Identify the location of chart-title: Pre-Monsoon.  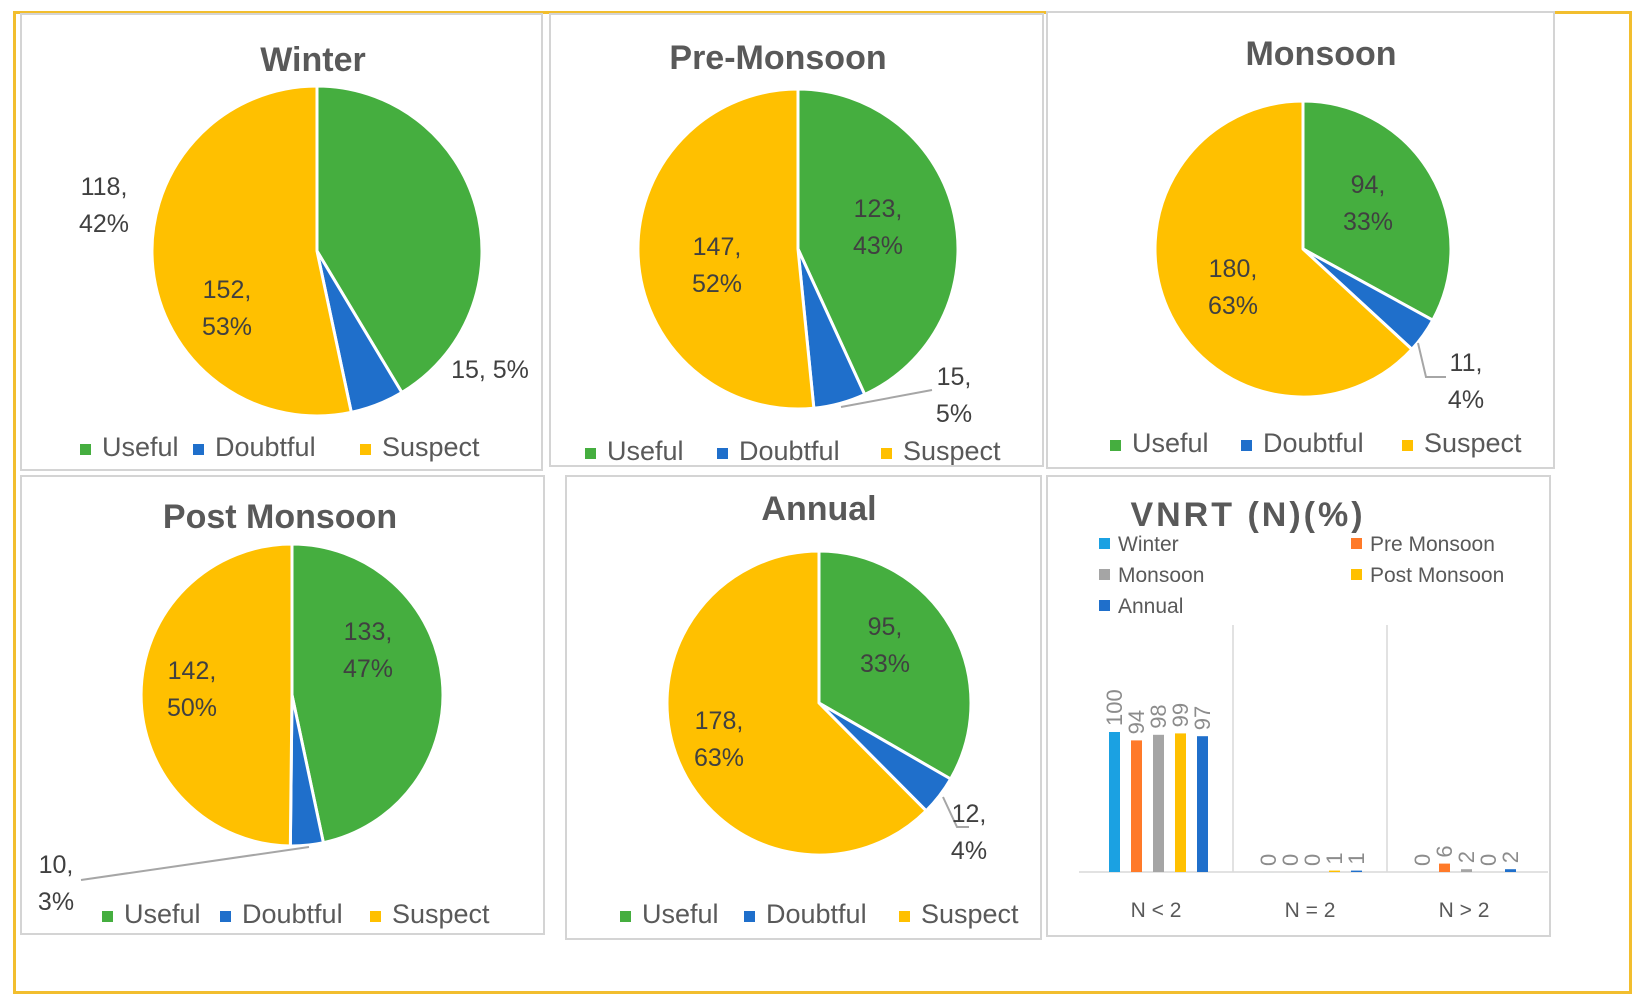
(777, 58).